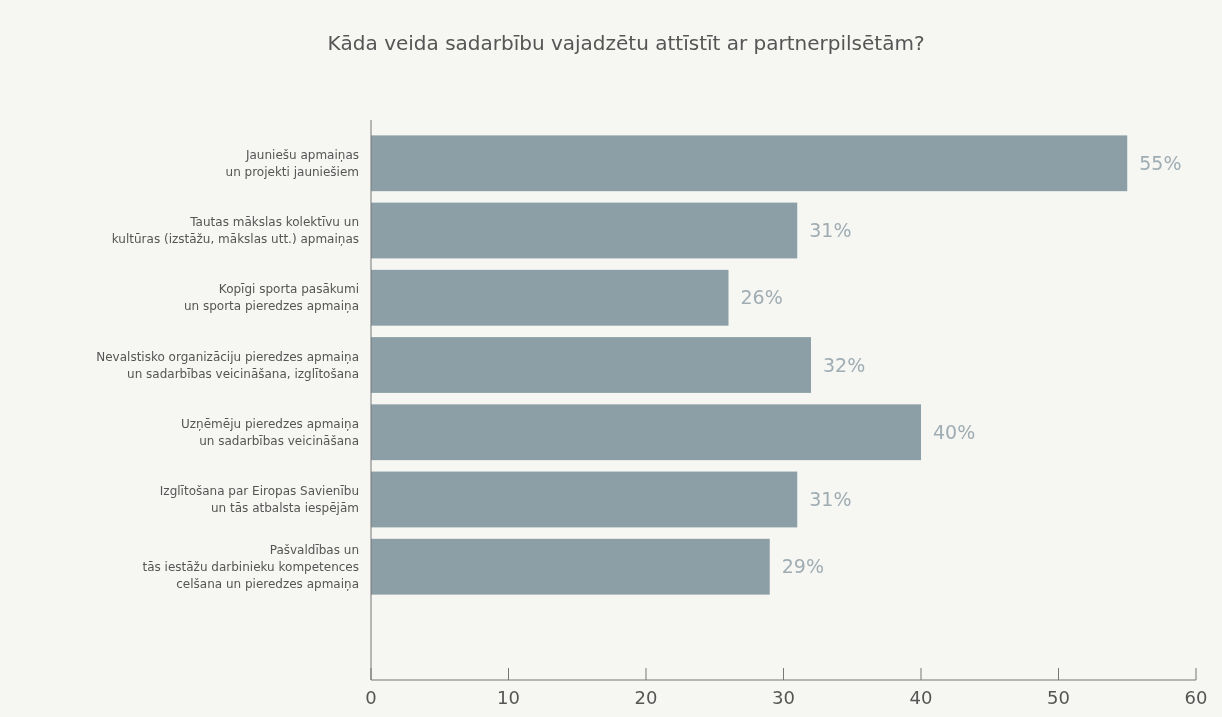 The image size is (1222, 717). Describe the element at coordinates (508, 697) in the screenshot. I see `x-tick-label: 10` at that location.